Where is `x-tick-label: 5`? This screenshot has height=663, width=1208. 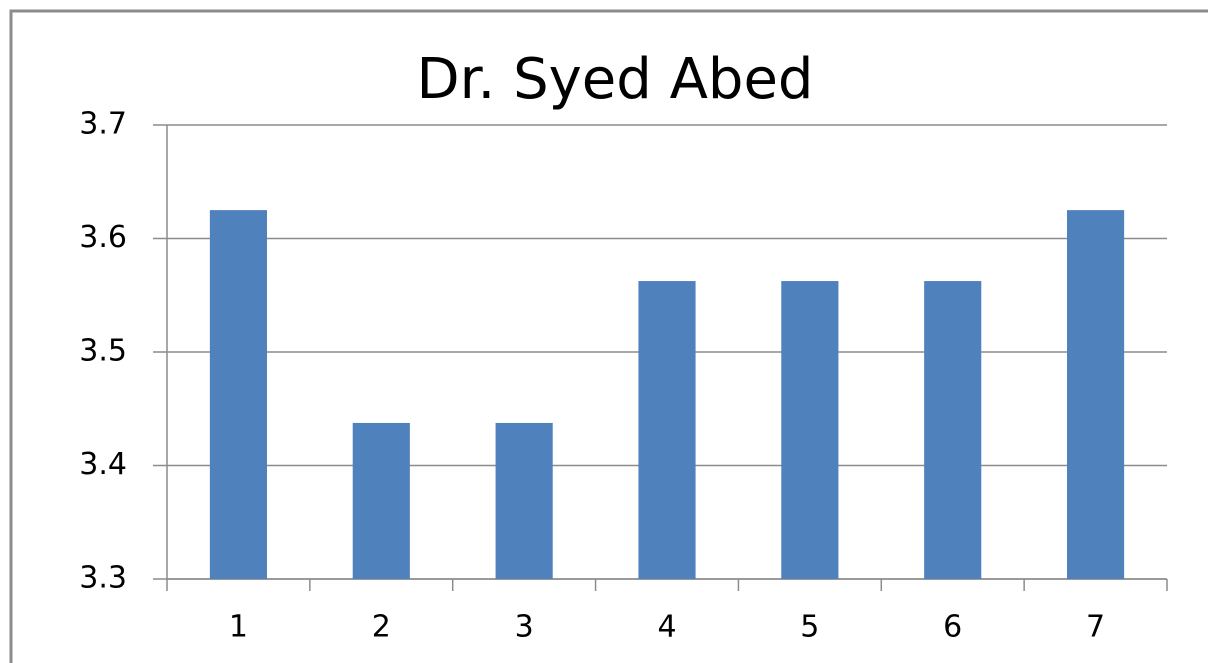
x-tick-label: 5 is located at coordinates (809, 627).